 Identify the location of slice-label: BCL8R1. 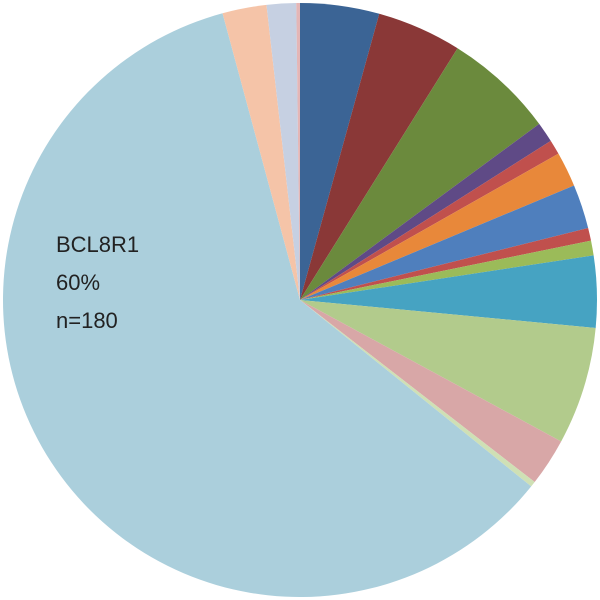
(97, 244).